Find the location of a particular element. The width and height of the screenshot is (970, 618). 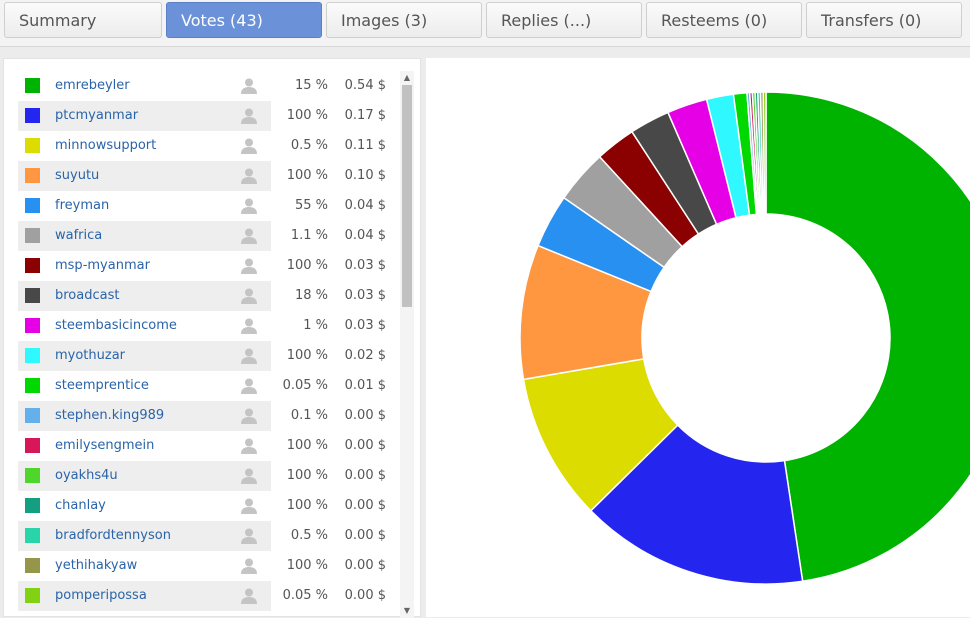

voter-name-link: wafrica is located at coordinates (79, 235).